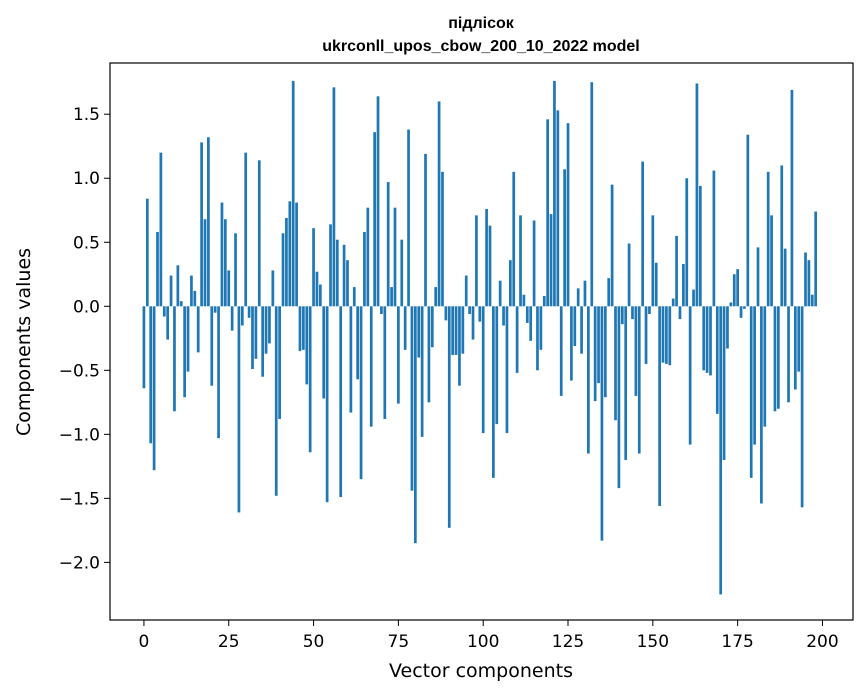 Image resolution: width=867 pixels, height=696 pixels. I want to click on y-tick-label: 1.0, so click(86, 179).